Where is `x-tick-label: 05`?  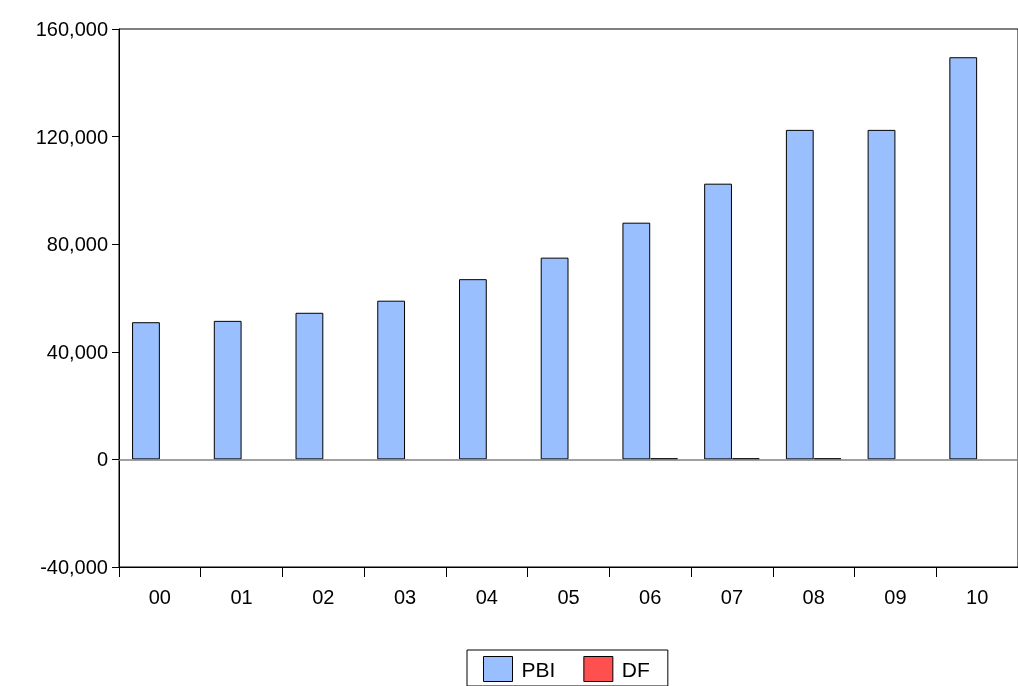 x-tick-label: 05 is located at coordinates (568, 597).